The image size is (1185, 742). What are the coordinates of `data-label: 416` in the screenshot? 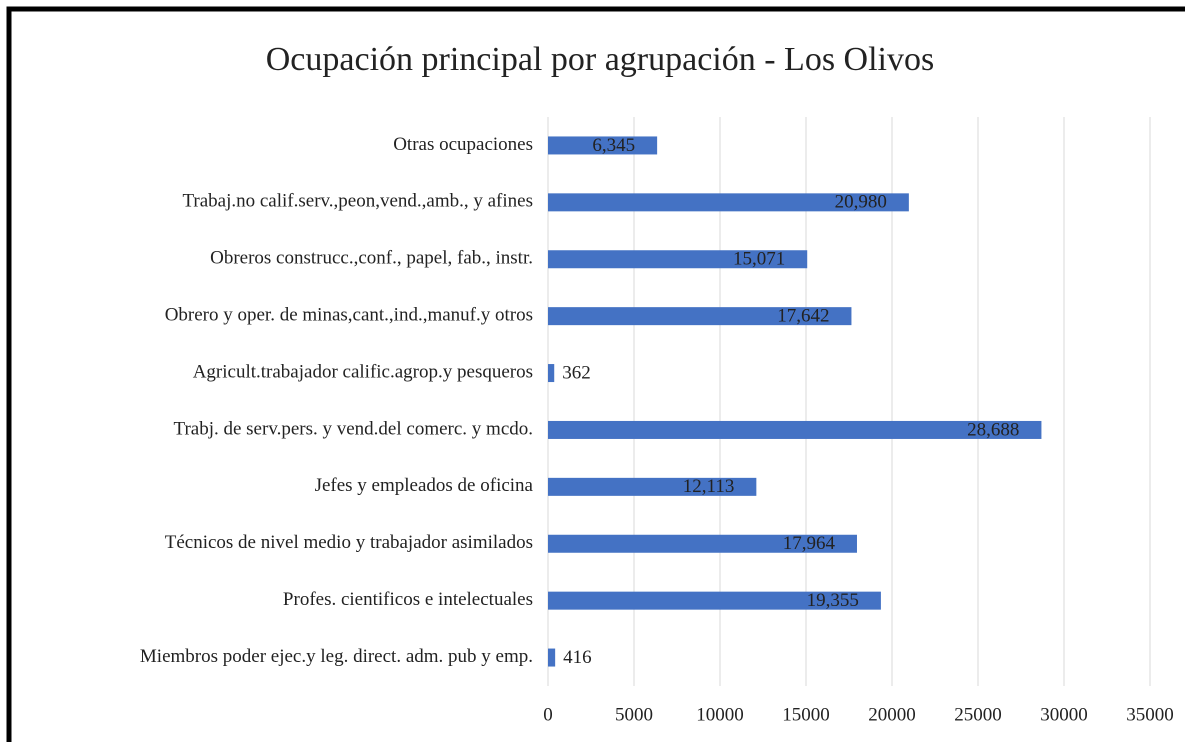 It's located at (577, 657).